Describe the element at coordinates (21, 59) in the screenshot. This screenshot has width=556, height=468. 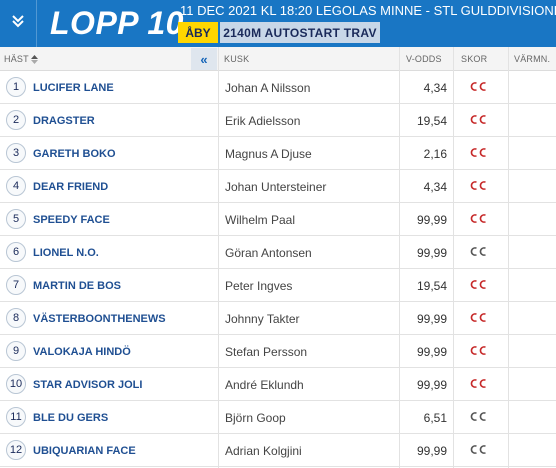
I see `column-horse: HÄST` at that location.